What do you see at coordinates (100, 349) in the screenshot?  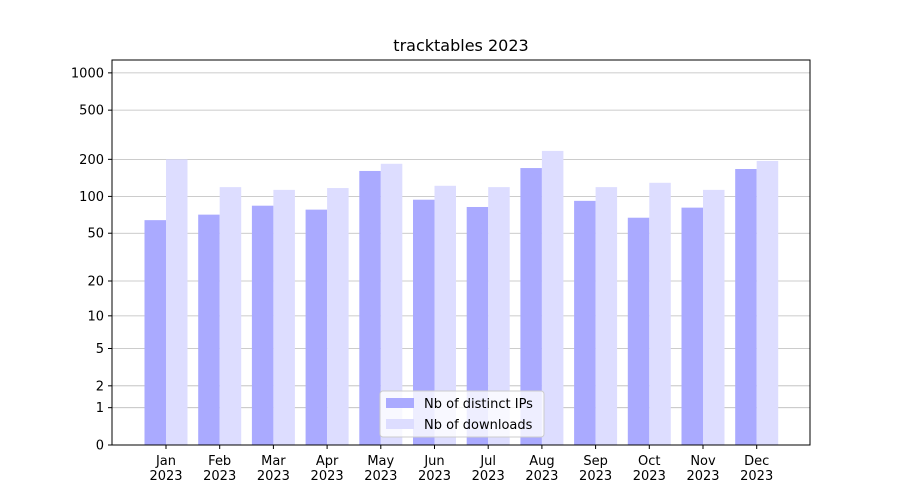 I see `y-tick-label: 5` at bounding box center [100, 349].